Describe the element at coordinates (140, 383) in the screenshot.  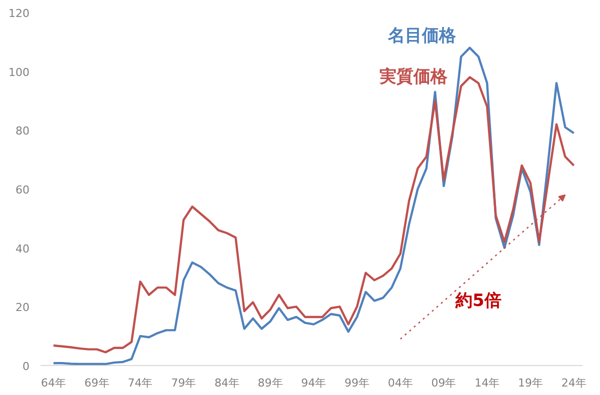
I see `x-tick-label: 74年` at that location.